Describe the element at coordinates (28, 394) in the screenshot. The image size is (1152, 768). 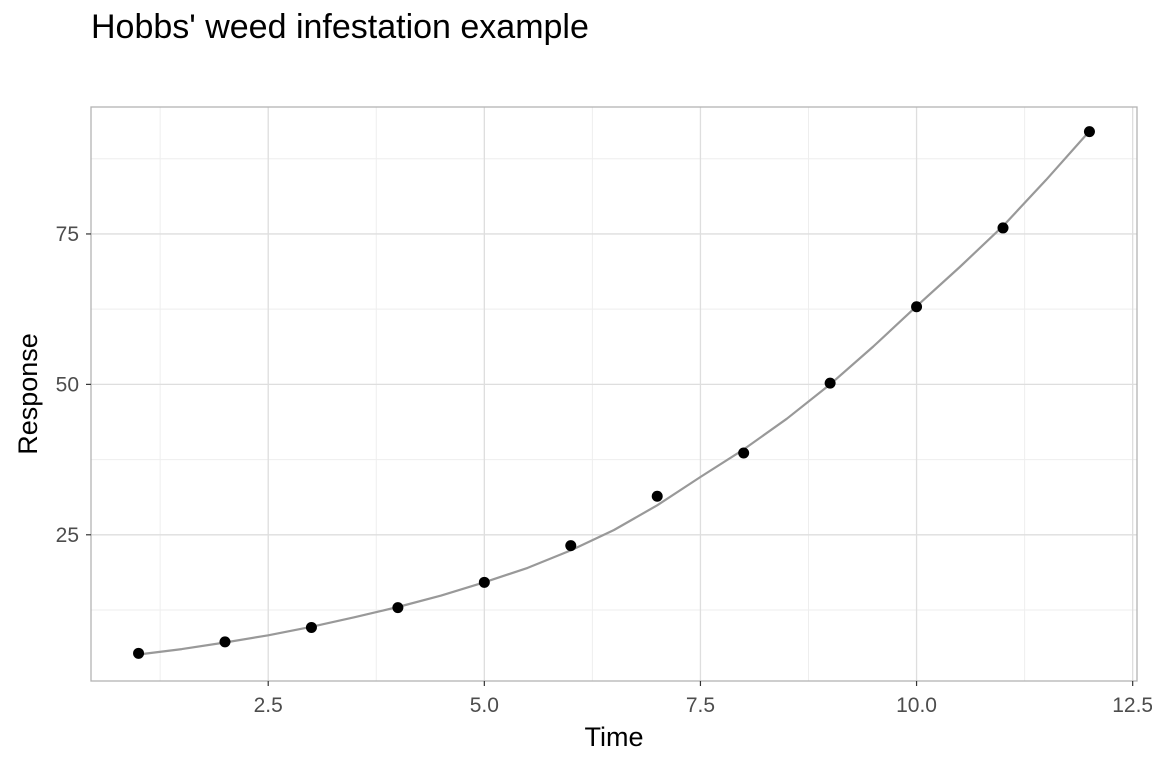
I see `y-axis-title: Response` at that location.